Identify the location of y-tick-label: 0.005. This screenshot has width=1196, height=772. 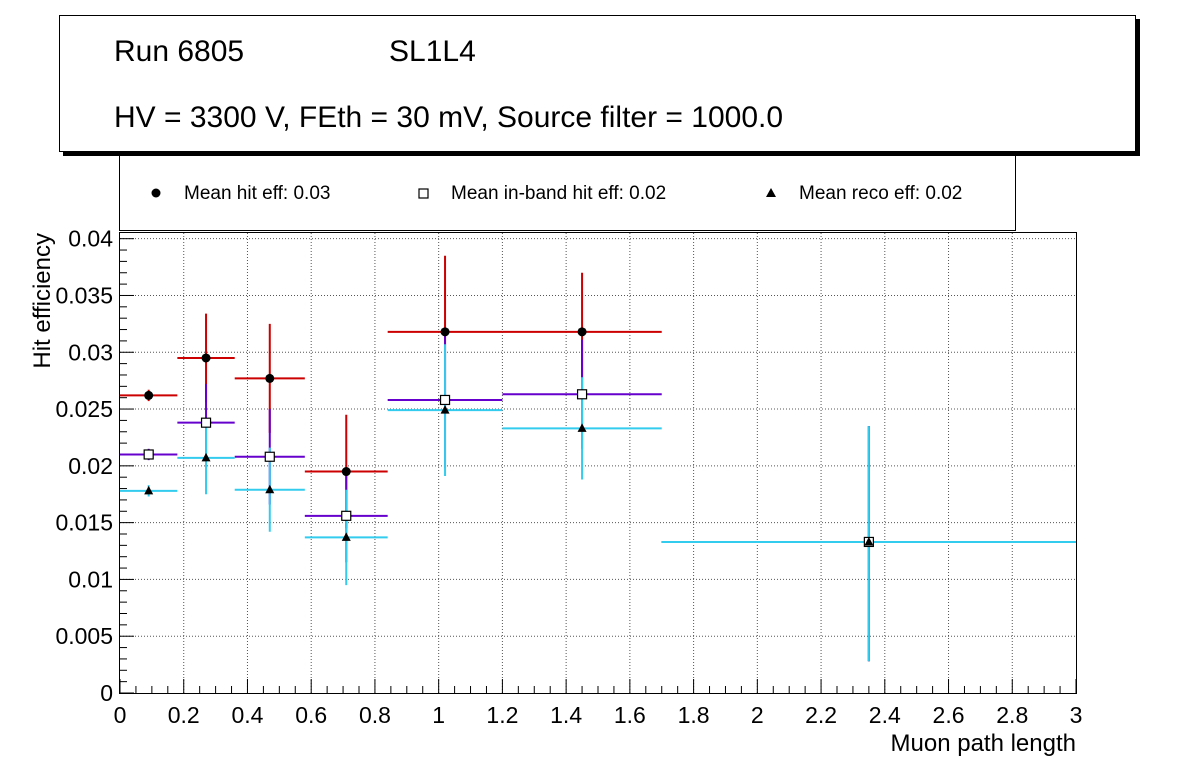
(84, 636).